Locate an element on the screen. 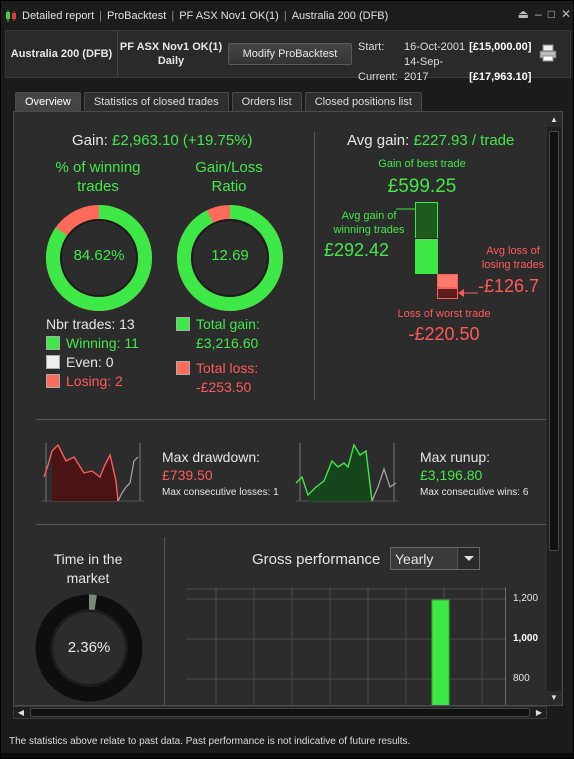 The width and height of the screenshot is (574, 759). tab-overview: Overview is located at coordinates (48, 101).